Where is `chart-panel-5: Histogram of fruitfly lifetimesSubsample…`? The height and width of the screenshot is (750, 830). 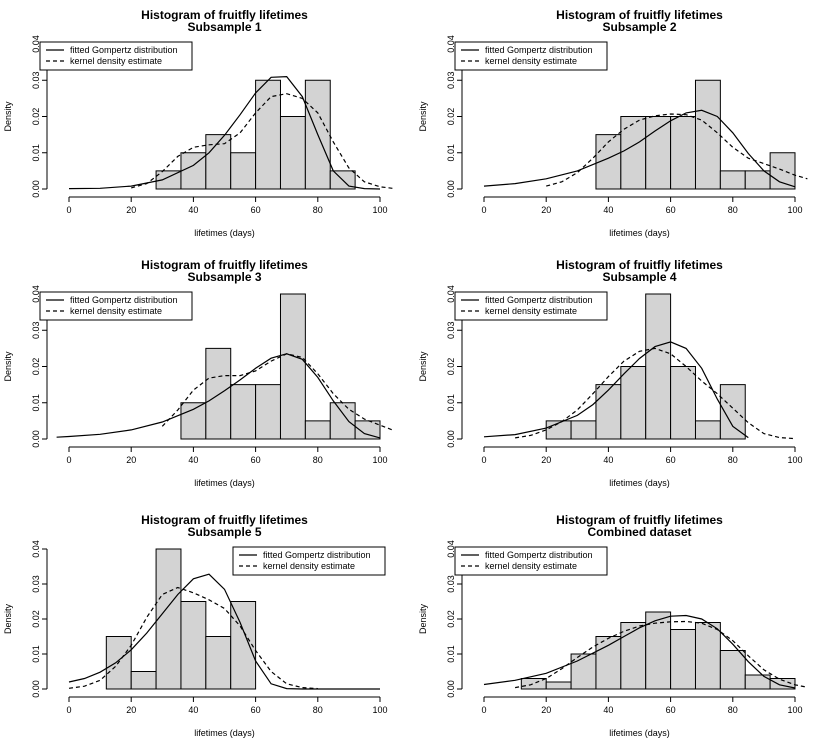 chart-panel-5: Histogram of fruitfly lifetimesSubsample… is located at coordinates (195, 625).